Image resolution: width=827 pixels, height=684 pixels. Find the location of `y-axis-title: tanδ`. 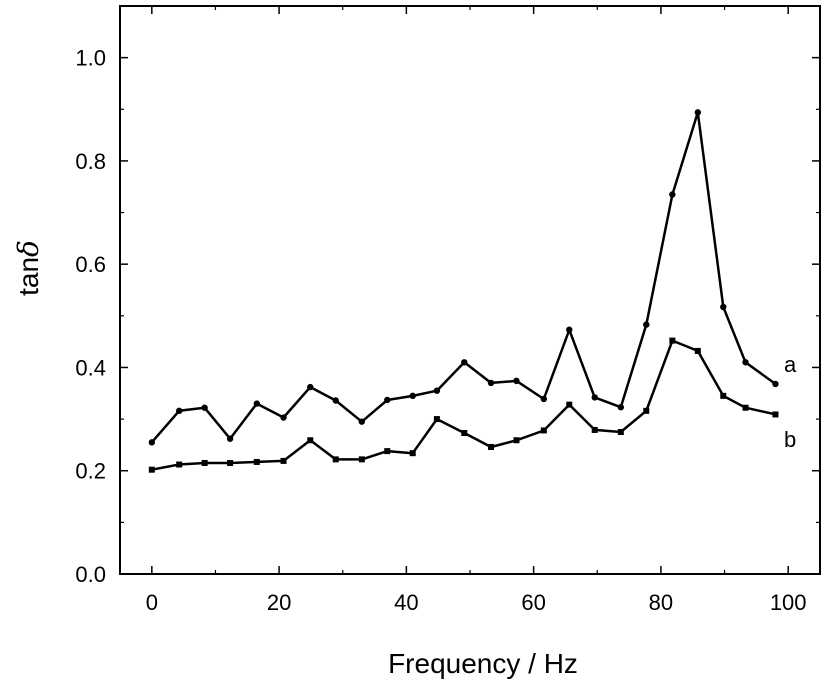

y-axis-title: tanδ is located at coordinates (28, 268).